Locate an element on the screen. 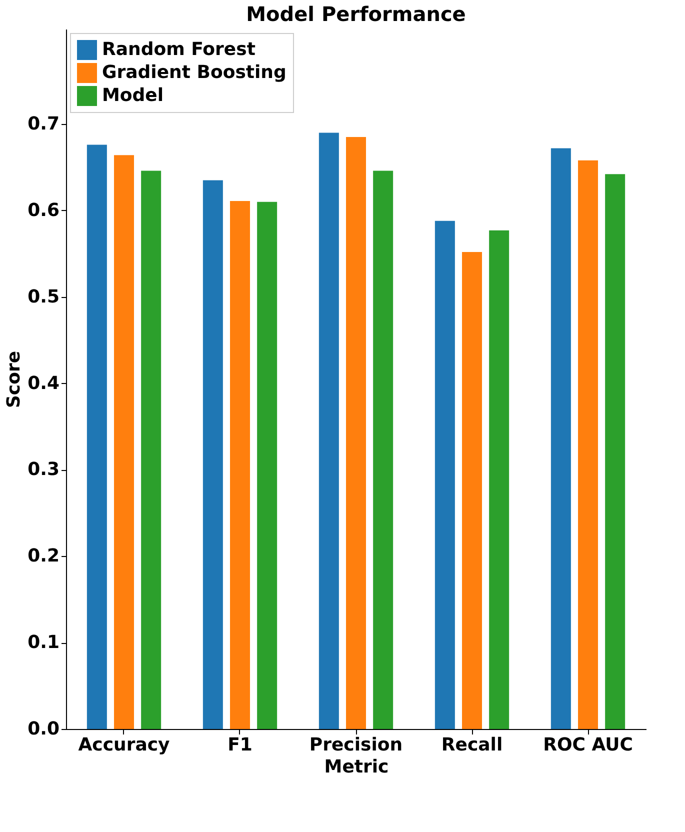 This screenshot has width=685, height=832. y-tick-label: 0.7 is located at coordinates (44, 124).